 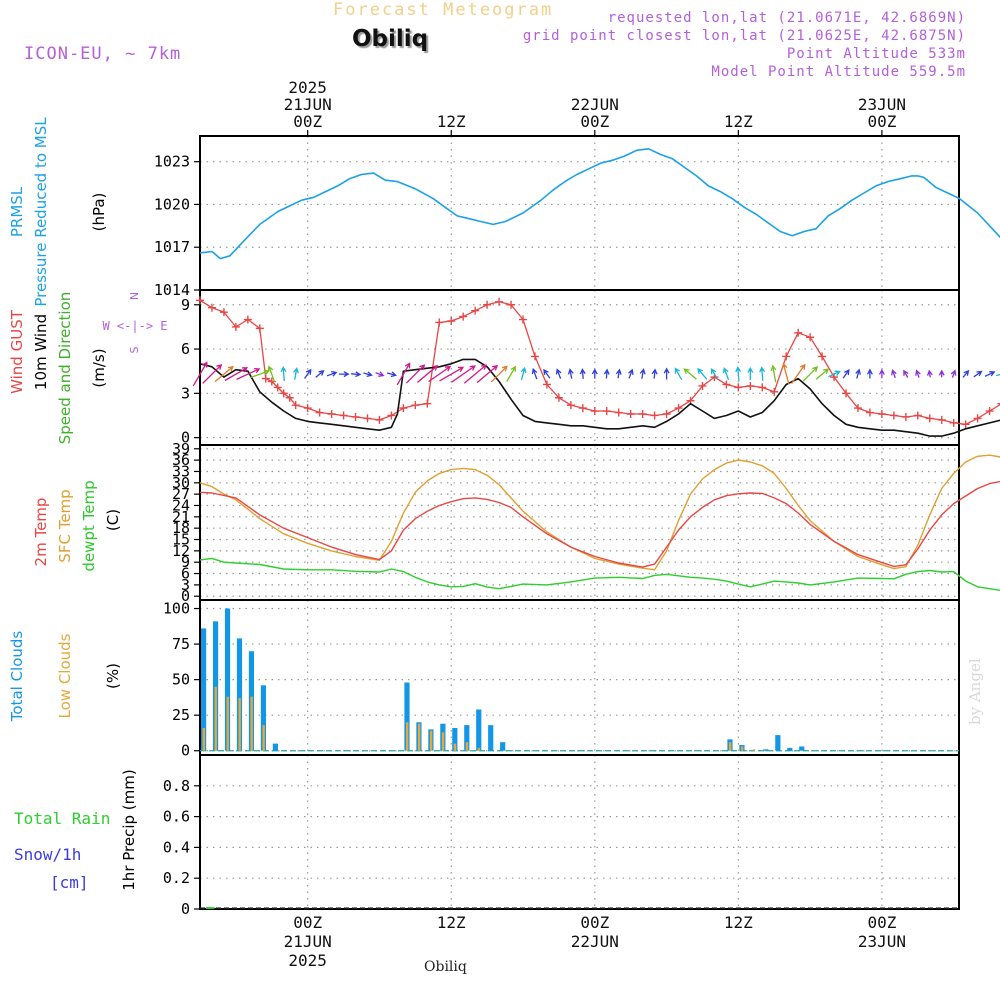 I want to click on compass-label: W <-|-> E, so click(x=134, y=326).